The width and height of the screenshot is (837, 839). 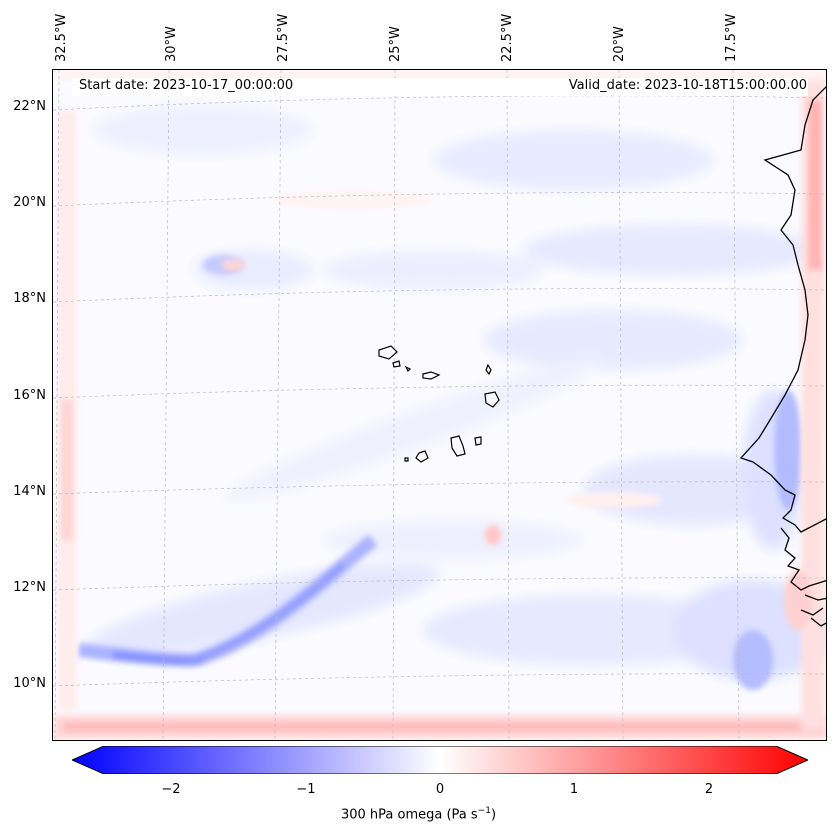 What do you see at coordinates (440, 789) in the screenshot?
I see `colorbar-tick-0: 0` at bounding box center [440, 789].